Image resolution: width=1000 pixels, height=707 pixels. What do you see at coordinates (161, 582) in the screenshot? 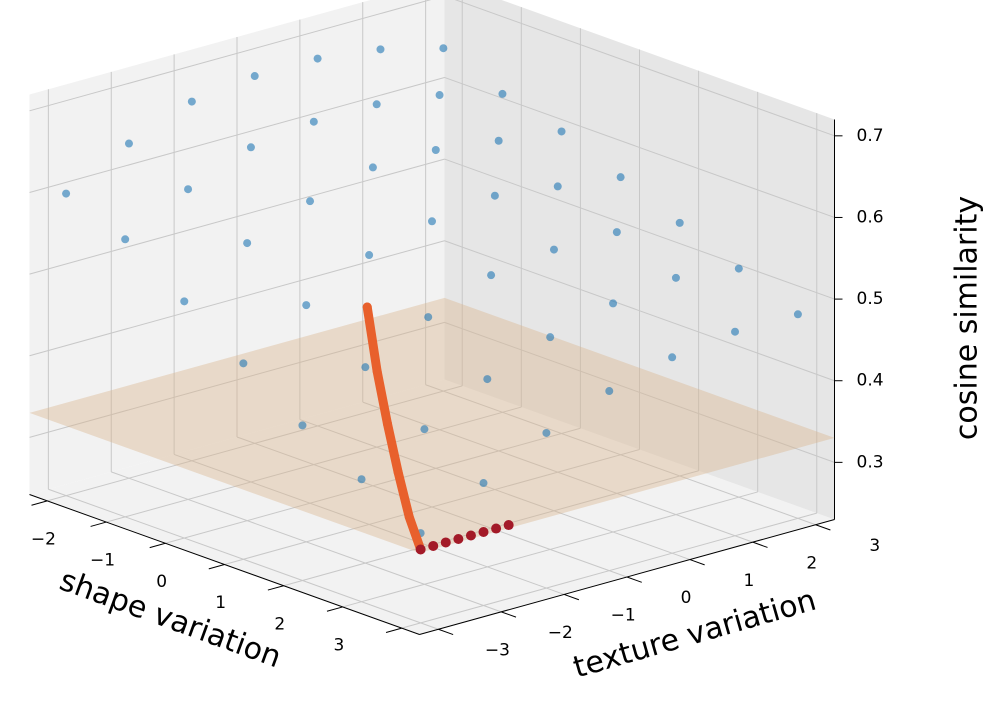
I see `x-tick-label: 0` at bounding box center [161, 582].